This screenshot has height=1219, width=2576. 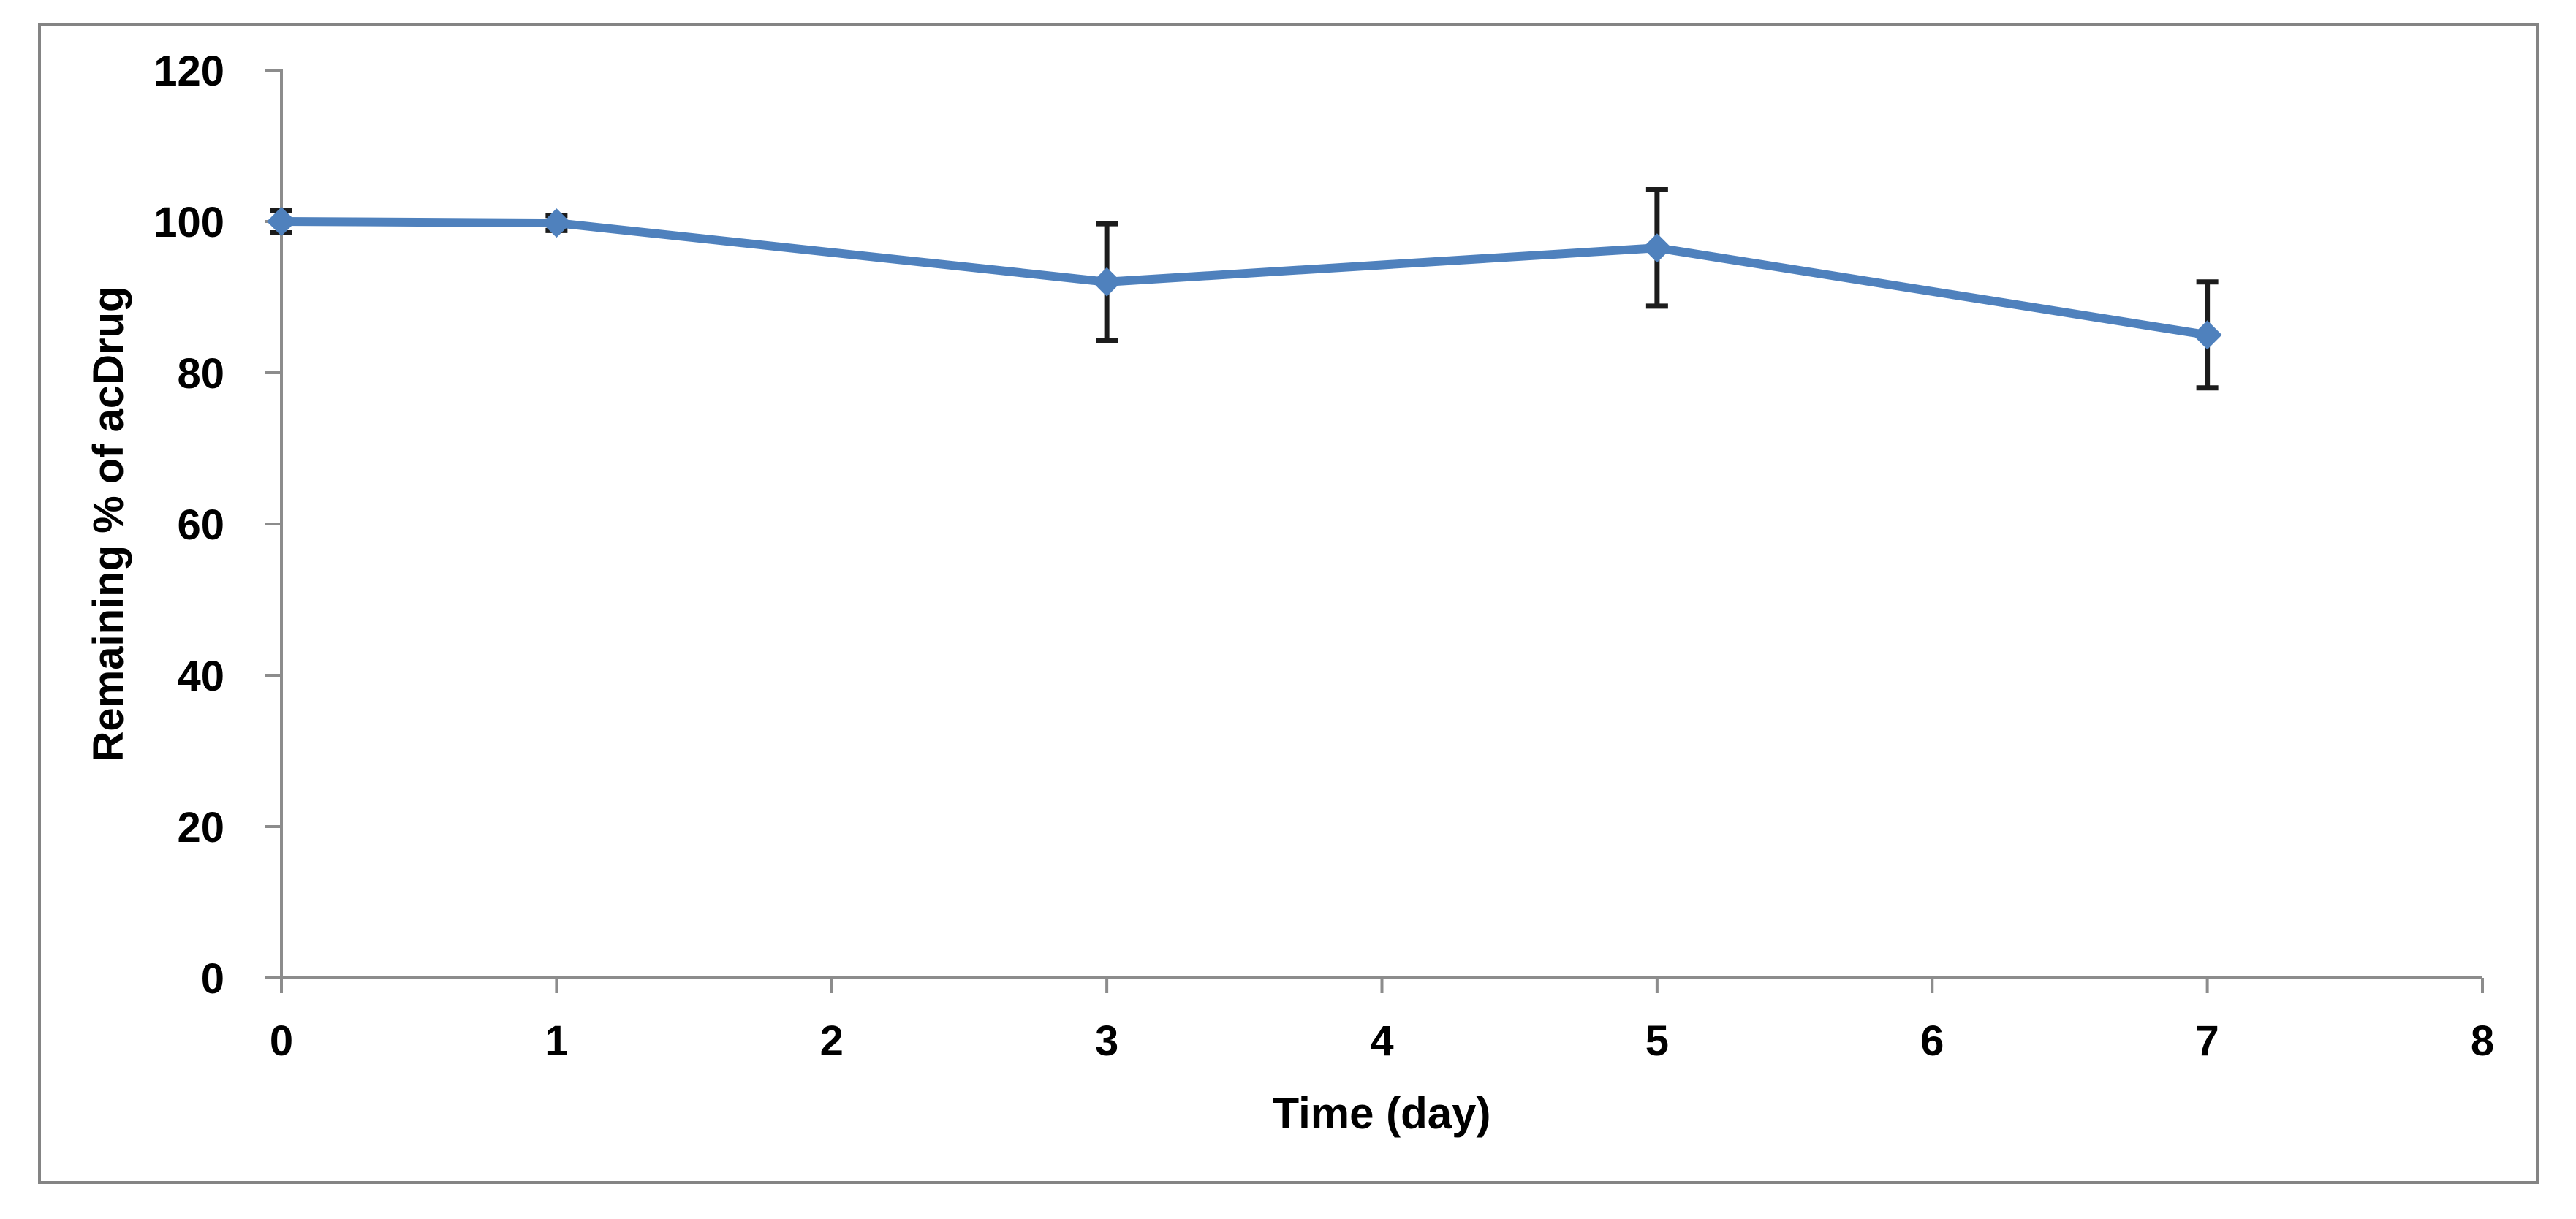 I want to click on series-line, so click(x=1244, y=278).